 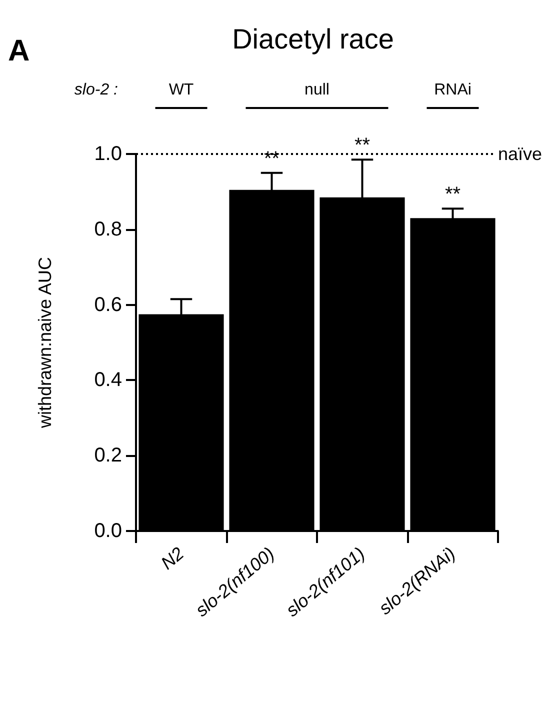 What do you see at coordinates (108, 455) in the screenshot?
I see `y-tick-label: 0.2` at bounding box center [108, 455].